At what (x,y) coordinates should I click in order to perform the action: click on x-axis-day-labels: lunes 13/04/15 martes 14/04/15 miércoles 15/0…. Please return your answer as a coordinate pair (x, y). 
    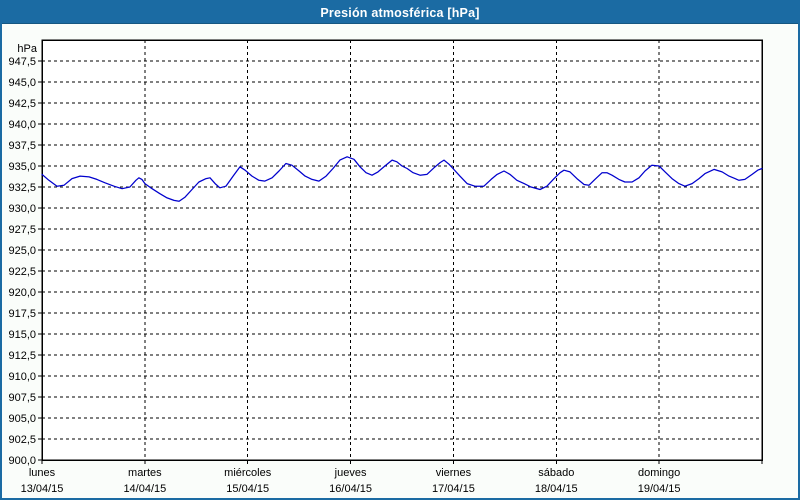
    Looking at the image, I should click on (351, 481).